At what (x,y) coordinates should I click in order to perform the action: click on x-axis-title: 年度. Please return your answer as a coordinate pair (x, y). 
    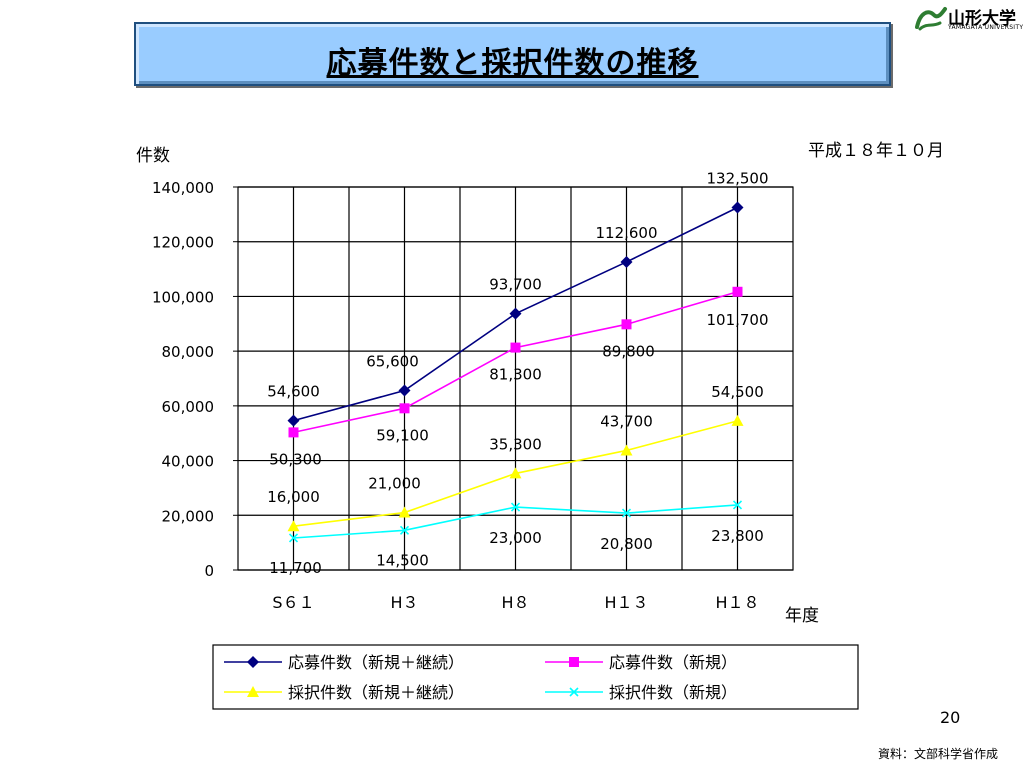
    Looking at the image, I should click on (802, 616).